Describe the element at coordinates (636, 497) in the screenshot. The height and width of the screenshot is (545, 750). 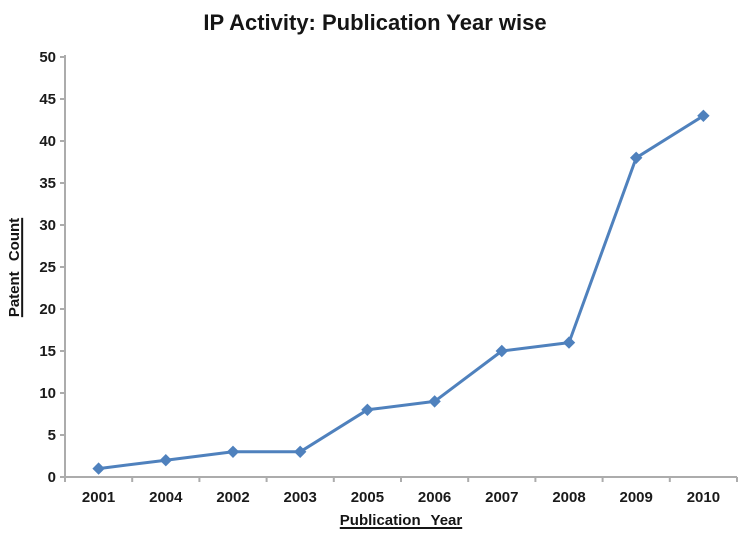
I see `x-tick-label: 2009` at that location.